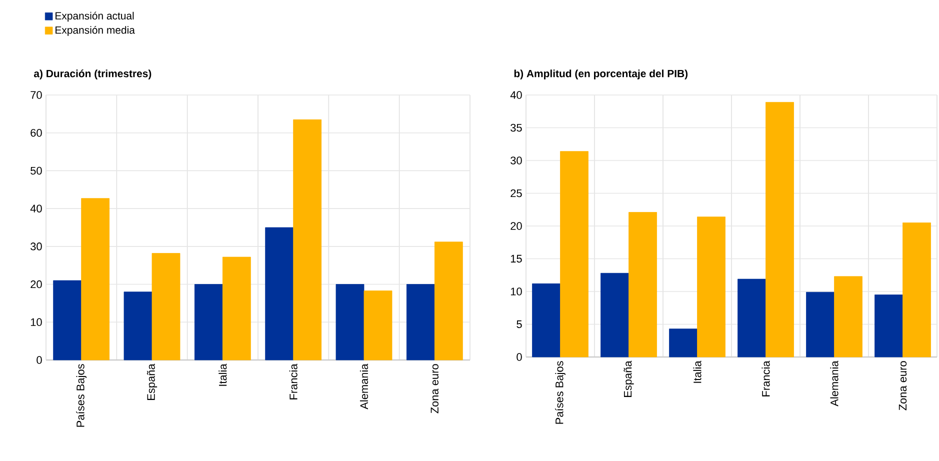 This screenshot has width=939, height=461. I want to click on legend-label: Expansión media, so click(95, 31).